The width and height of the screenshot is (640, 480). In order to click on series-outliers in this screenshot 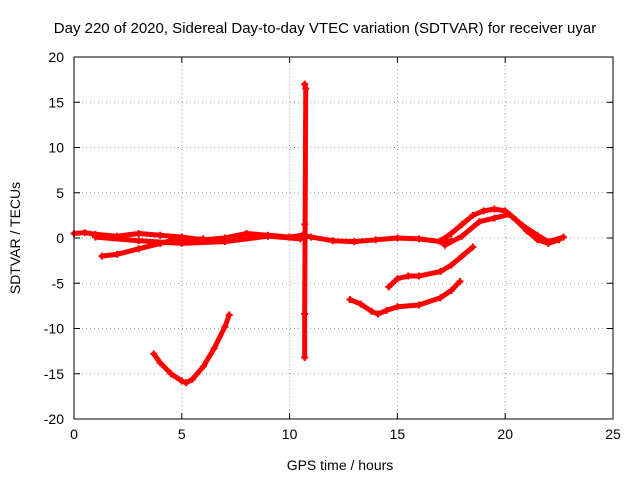, I will do `click(305, 220)`.